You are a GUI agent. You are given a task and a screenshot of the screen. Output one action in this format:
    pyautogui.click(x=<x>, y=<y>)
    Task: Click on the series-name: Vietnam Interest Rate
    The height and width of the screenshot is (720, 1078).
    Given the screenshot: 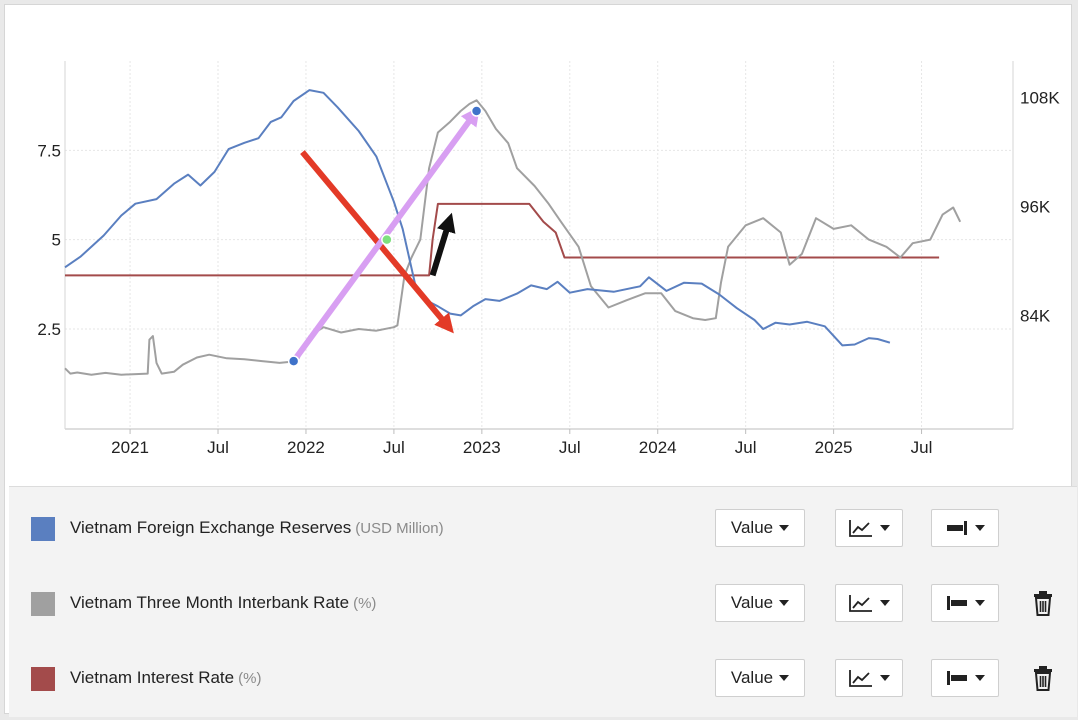 What is the action you would take?
    pyautogui.click(x=152, y=677)
    